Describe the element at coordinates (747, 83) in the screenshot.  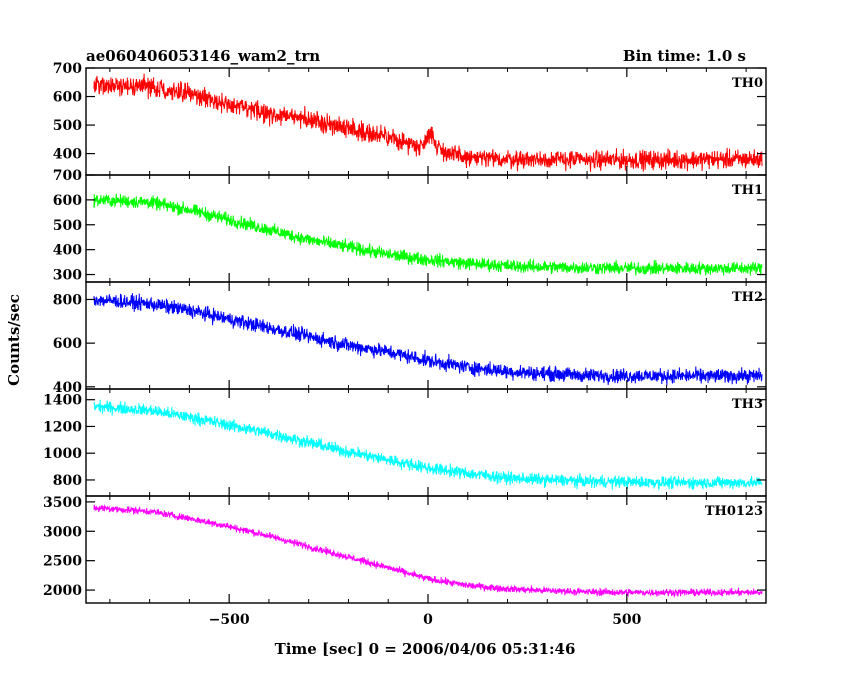
I see `panel-label-th0: TH0` at that location.